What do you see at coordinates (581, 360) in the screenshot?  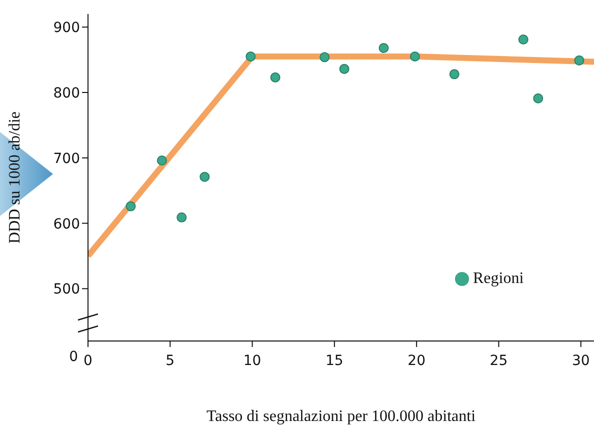 I see `x-tick-label: 30` at bounding box center [581, 360].